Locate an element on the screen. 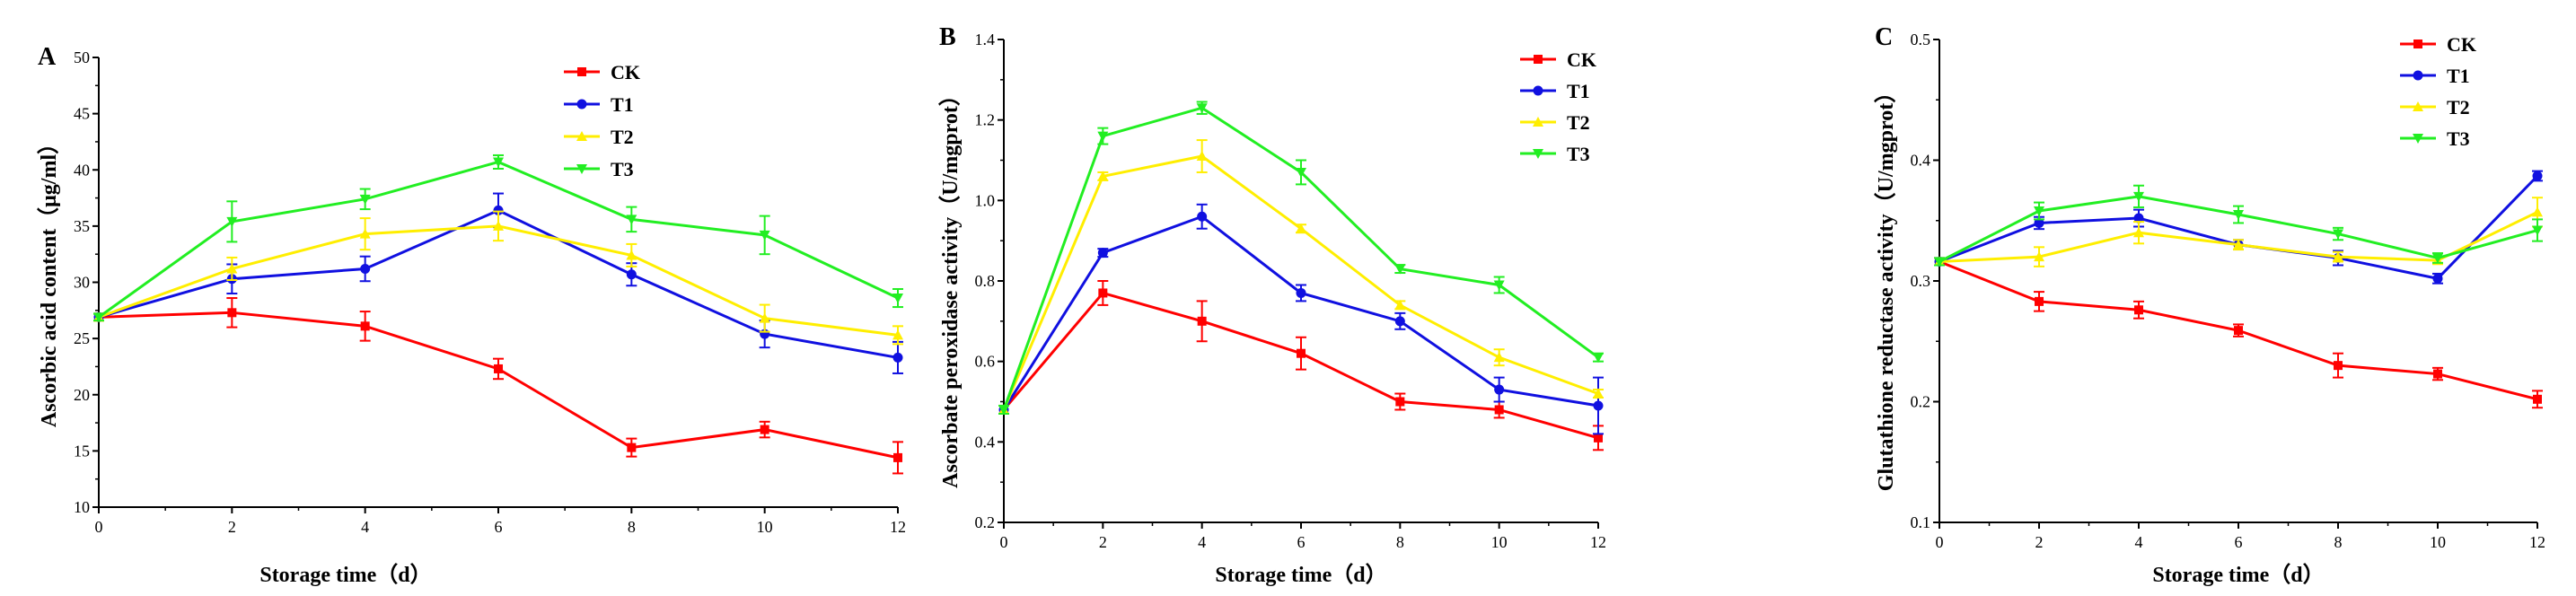 Image resolution: width=2576 pixels, height=596 pixels. panel-a-y-tick-label: 40 is located at coordinates (82, 170).